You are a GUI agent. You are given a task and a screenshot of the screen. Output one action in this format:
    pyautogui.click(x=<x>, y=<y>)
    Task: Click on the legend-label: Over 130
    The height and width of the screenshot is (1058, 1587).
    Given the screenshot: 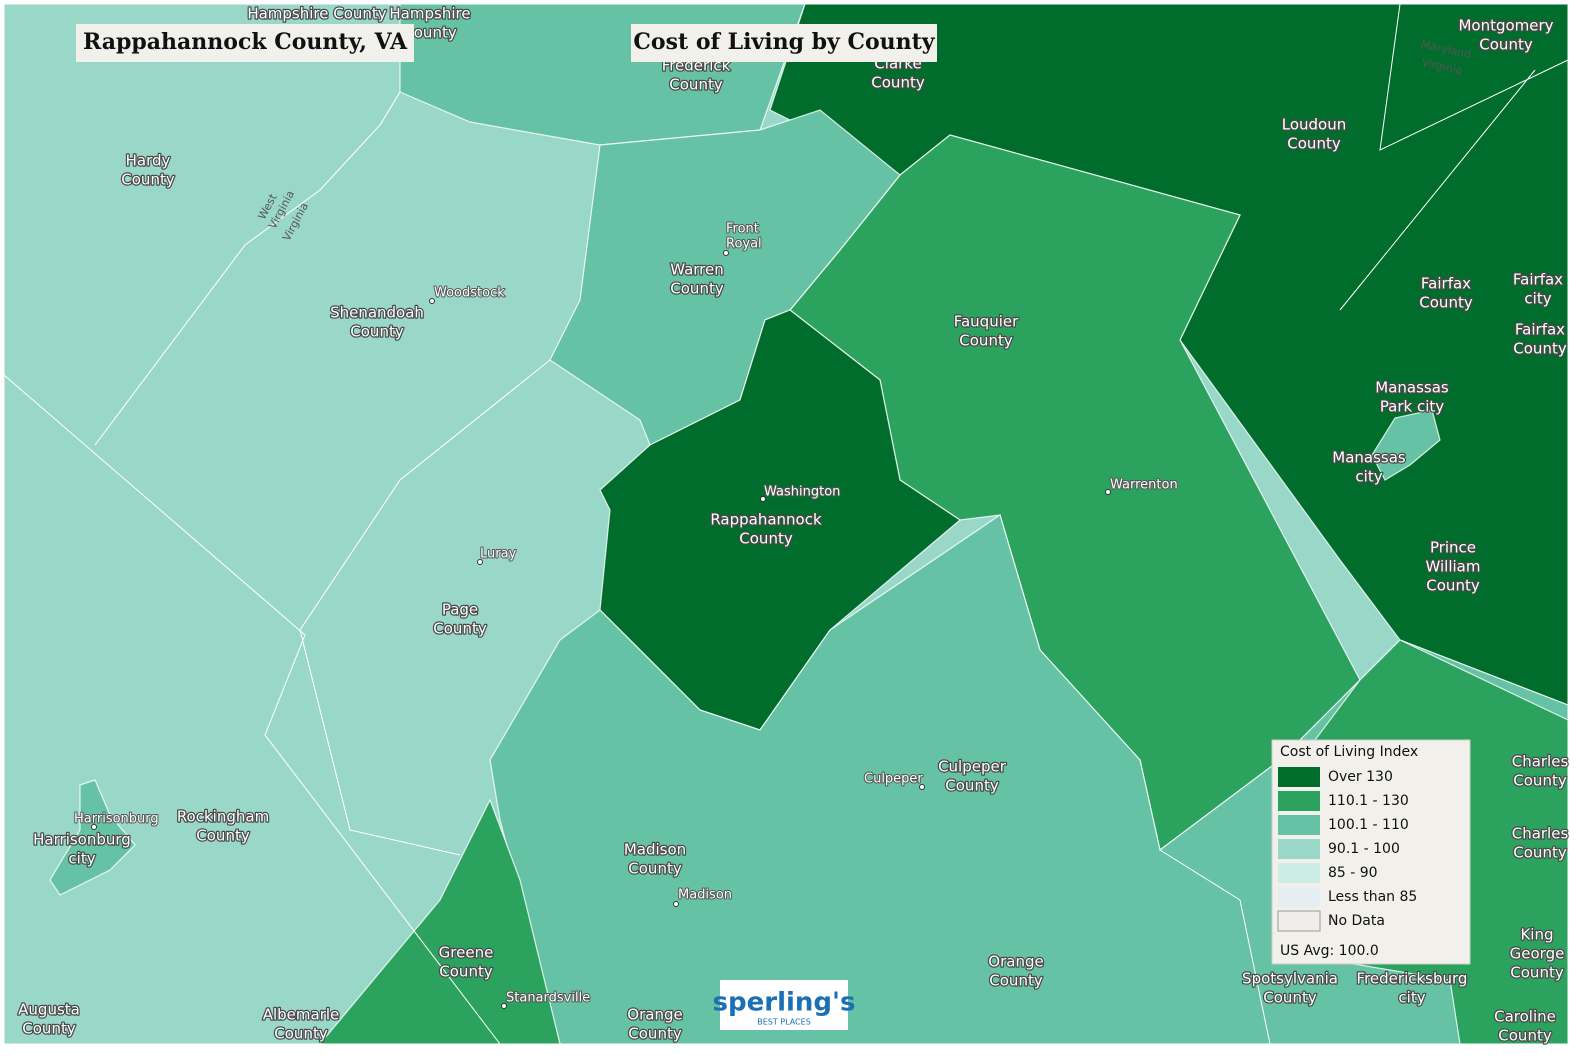 What is the action you would take?
    pyautogui.click(x=1360, y=777)
    